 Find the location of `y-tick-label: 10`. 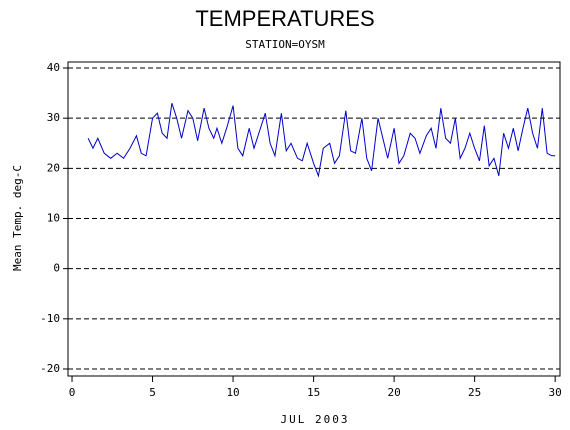

y-tick-label: 10 is located at coordinates (53, 217).